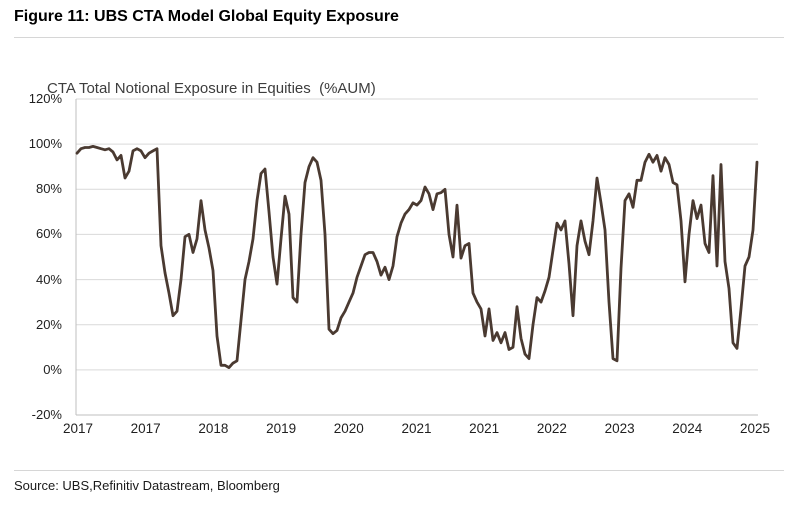 The image size is (798, 511). What do you see at coordinates (687, 428) in the screenshot?
I see `x-axis-tick-label: 2024` at bounding box center [687, 428].